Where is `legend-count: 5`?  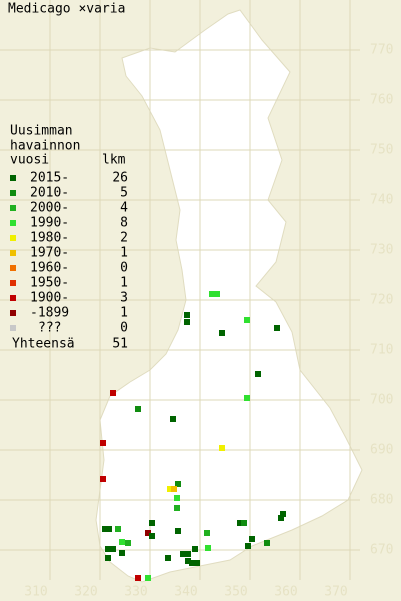 legend-count: 5 is located at coordinates (124, 193).